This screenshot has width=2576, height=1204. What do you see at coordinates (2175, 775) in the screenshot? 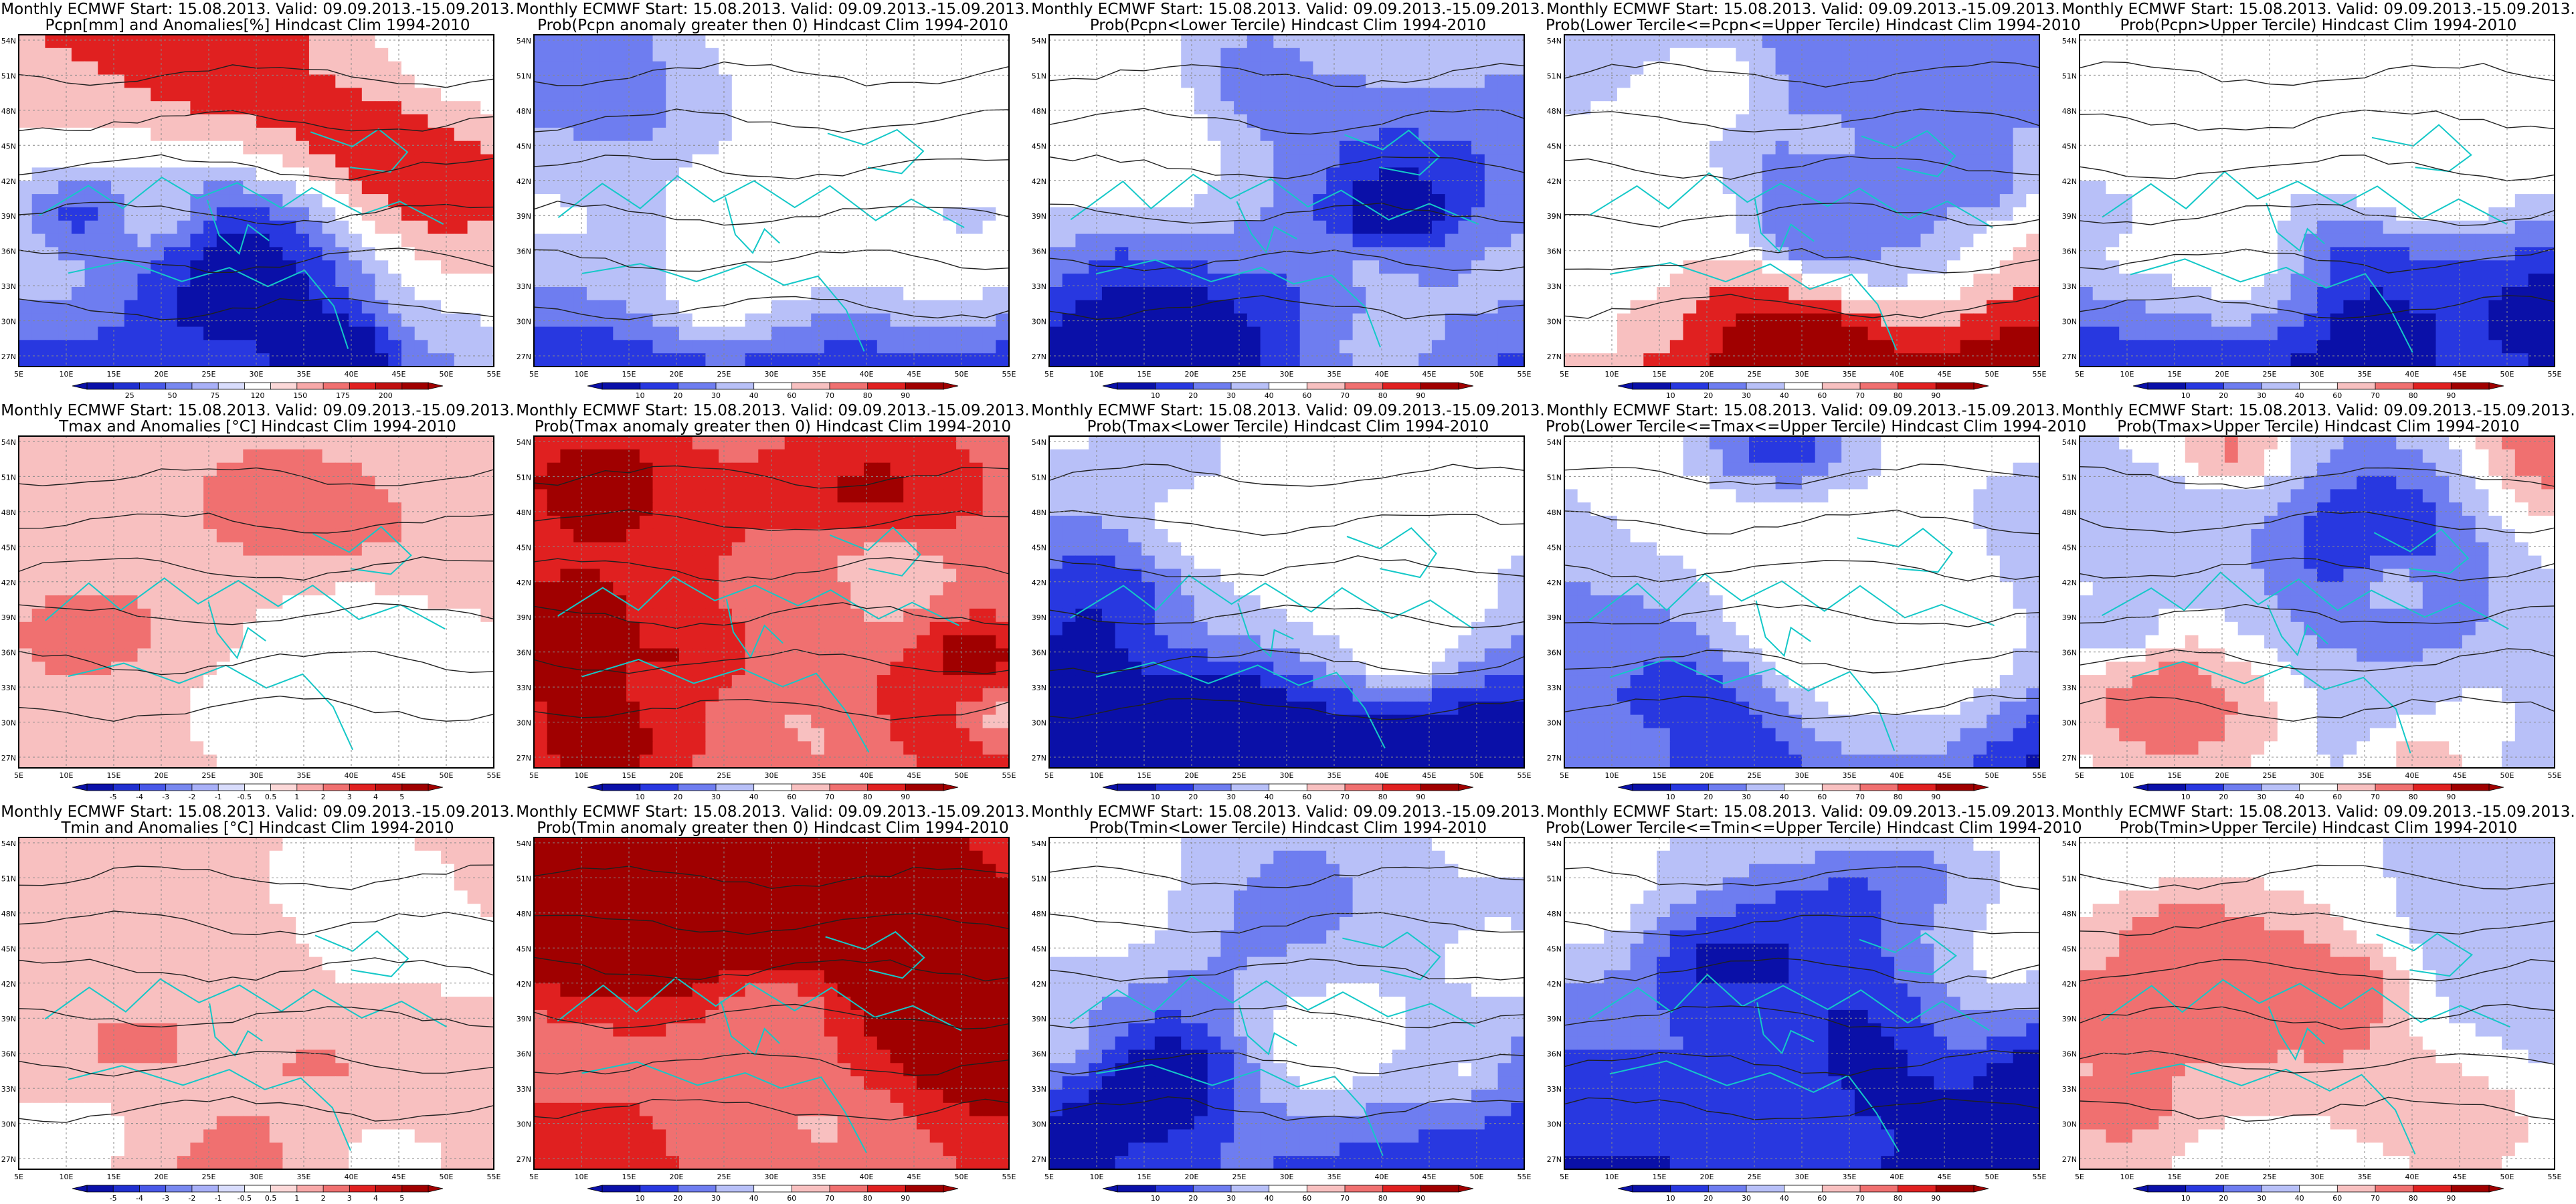
I see `lon-tick-label: 15E` at bounding box center [2175, 775].